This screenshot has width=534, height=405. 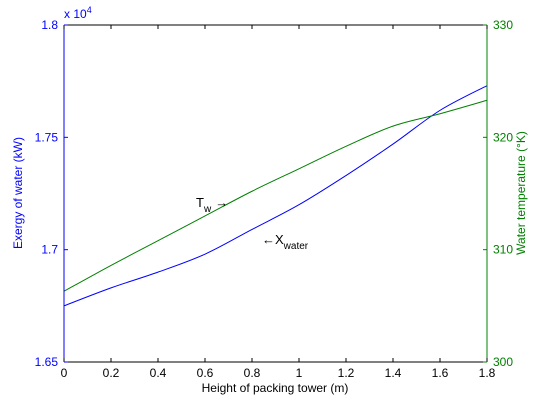 I want to click on annotation-xwater-subscript: water, so click(x=296, y=246).